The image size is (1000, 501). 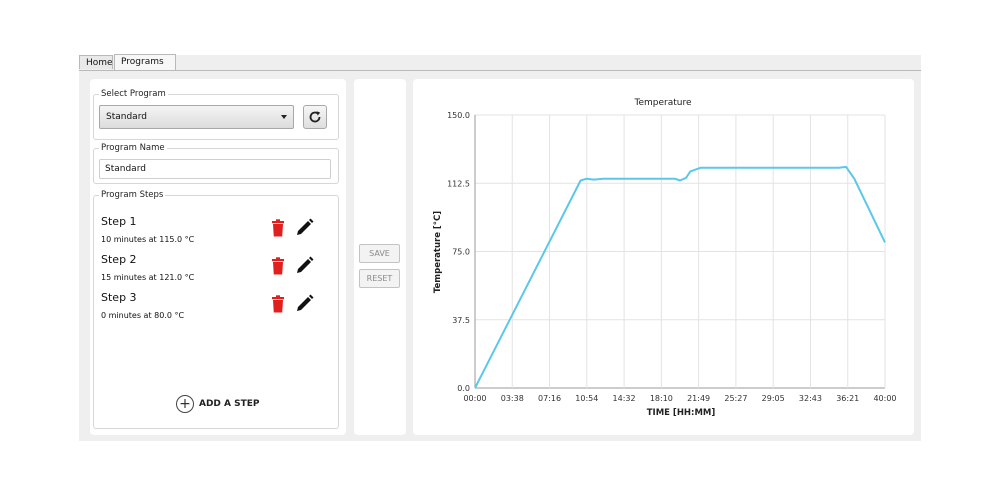 What do you see at coordinates (185, 404) in the screenshot?
I see `plus-icon: +` at bounding box center [185, 404].